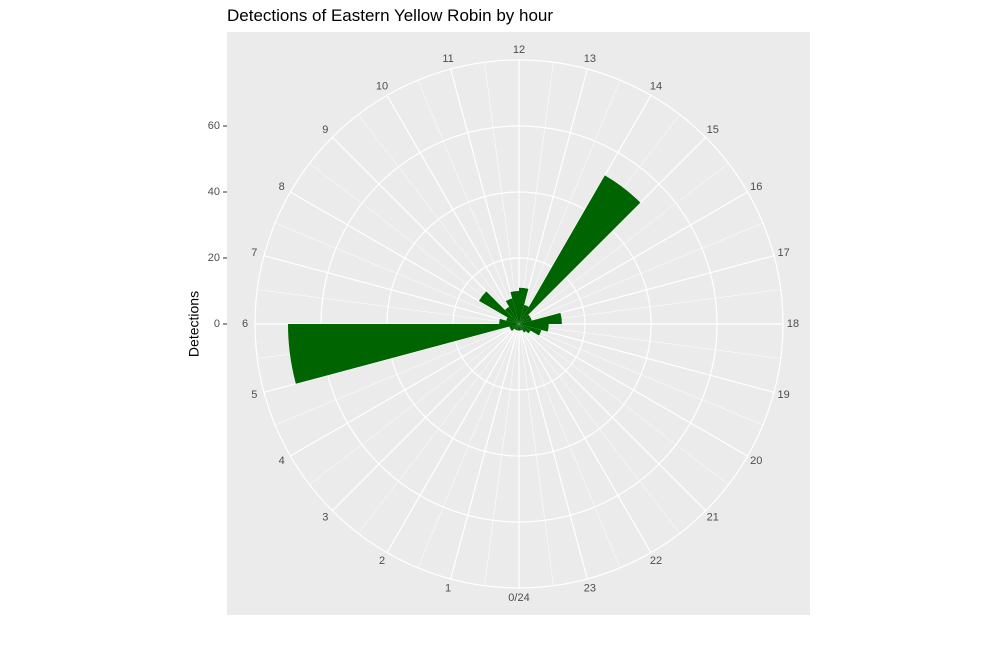 This screenshot has height=651, width=1000. I want to click on x-tick-label: 21, so click(713, 518).